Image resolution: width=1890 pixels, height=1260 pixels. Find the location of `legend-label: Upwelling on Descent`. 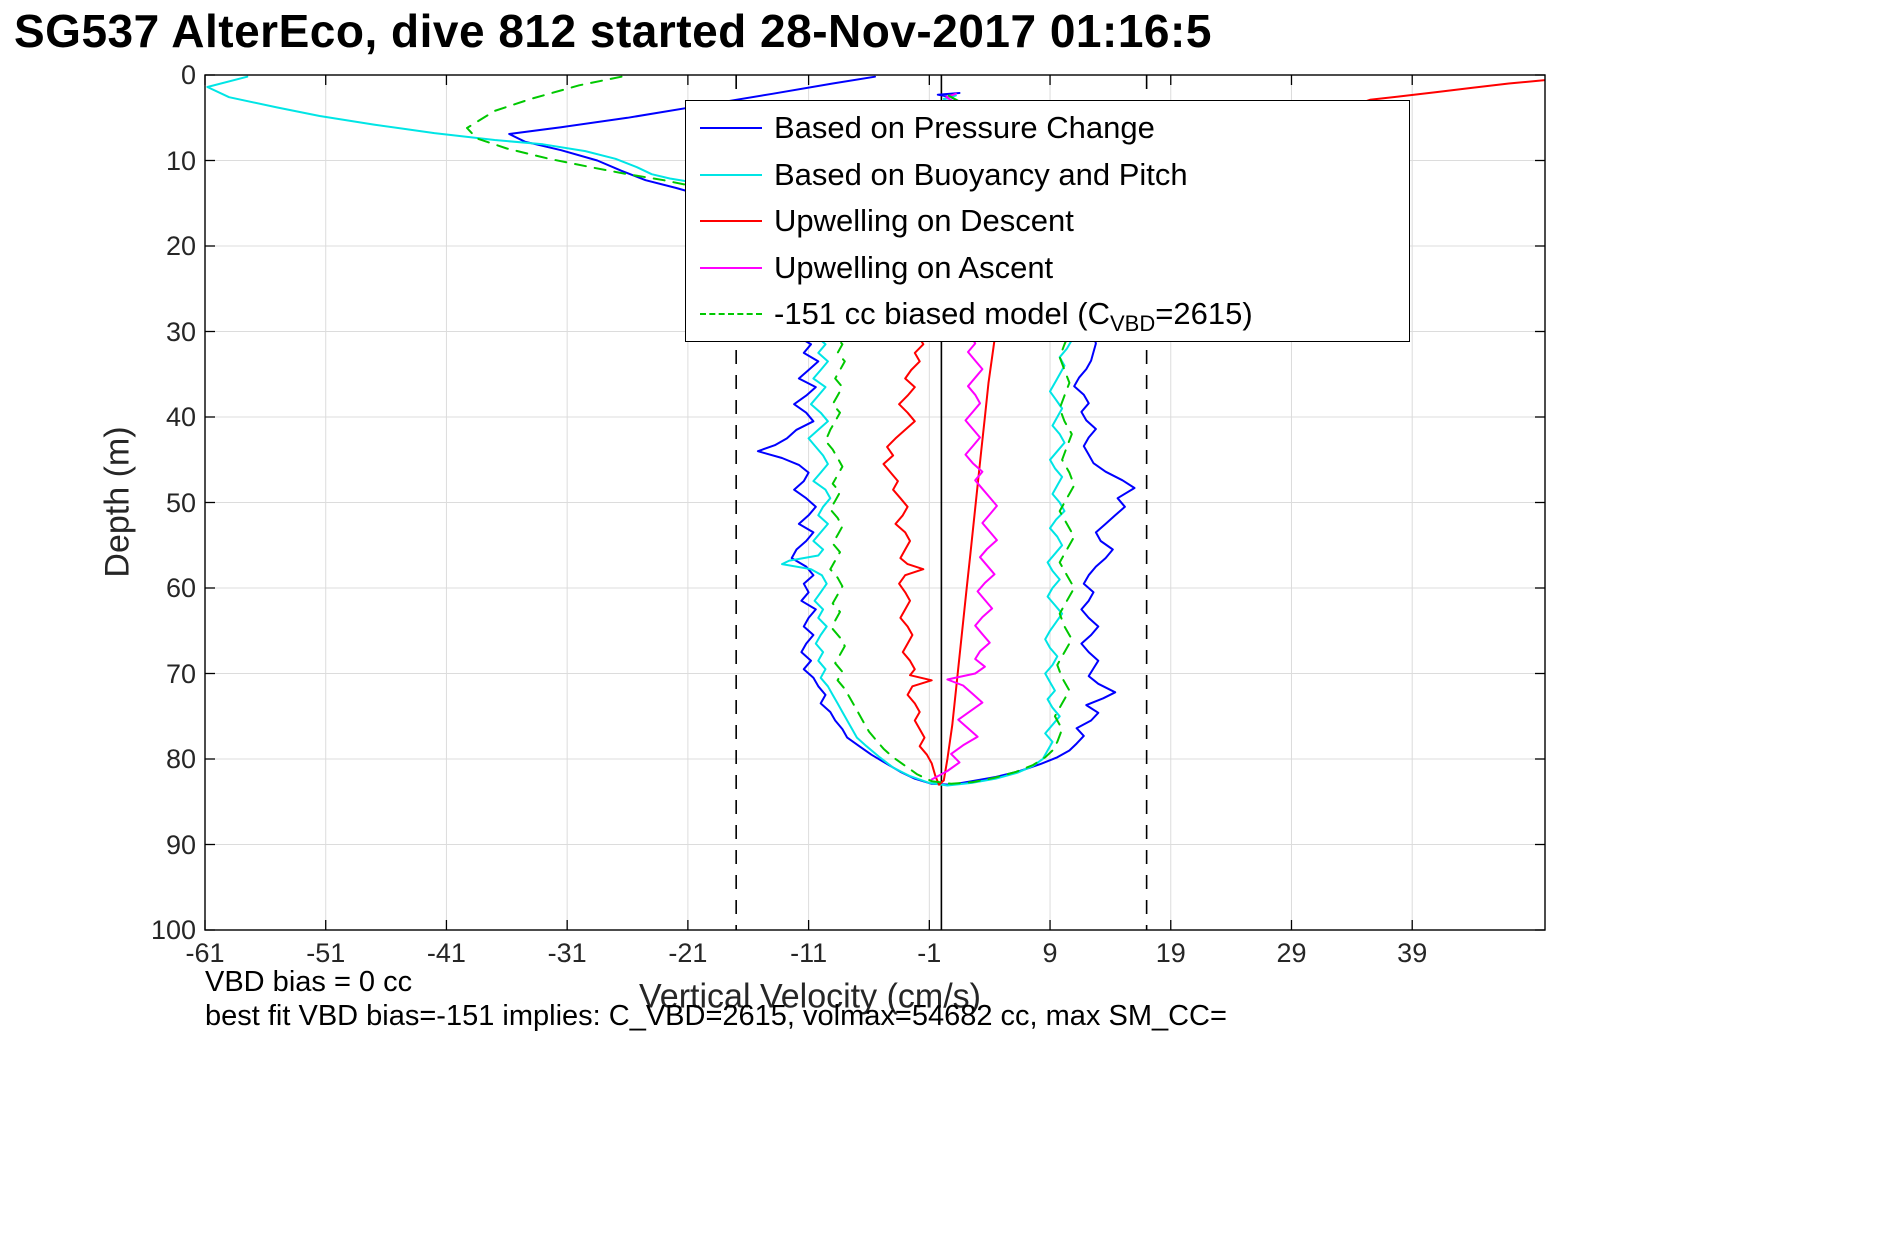

legend-label: Upwelling on Descent is located at coordinates (924, 221).